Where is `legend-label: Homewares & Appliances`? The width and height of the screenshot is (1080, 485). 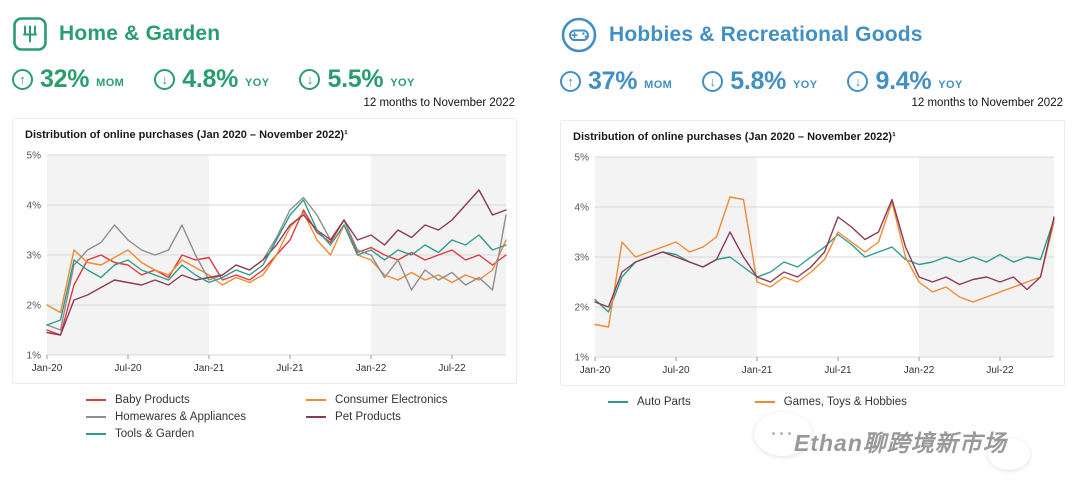 legend-label: Homewares & Appliances is located at coordinates (181, 417).